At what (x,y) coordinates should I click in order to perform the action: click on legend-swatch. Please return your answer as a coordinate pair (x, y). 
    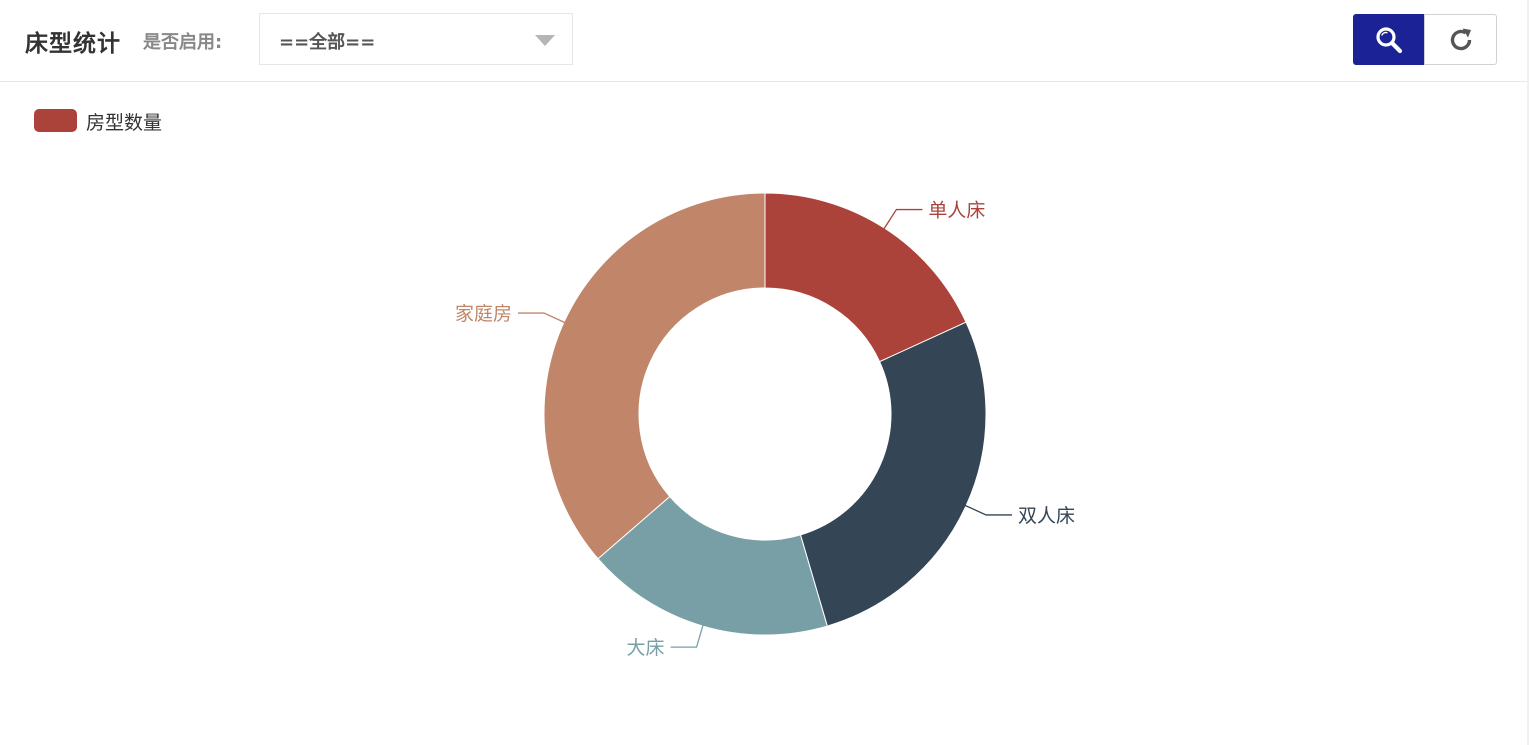
    Looking at the image, I should click on (55, 120).